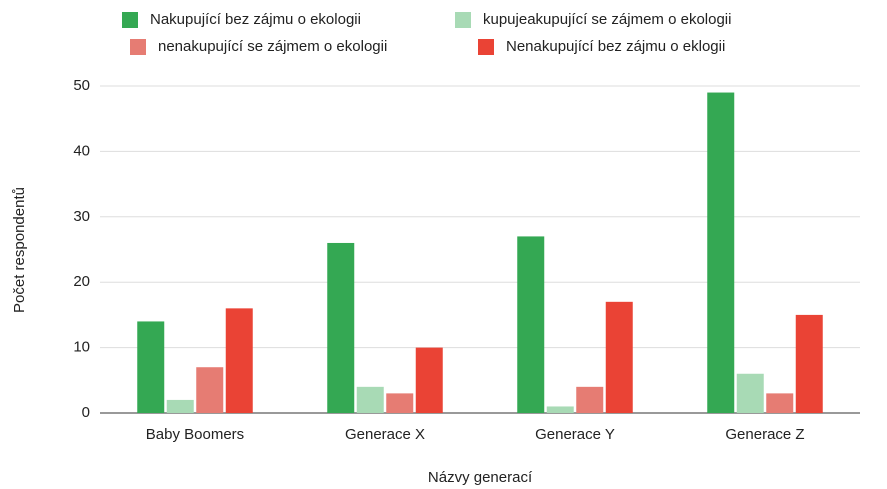 Image resolution: width=887 pixels, height=489 pixels. Describe the element at coordinates (195, 434) in the screenshot. I see `x-tick-label: Baby Boomers` at that location.